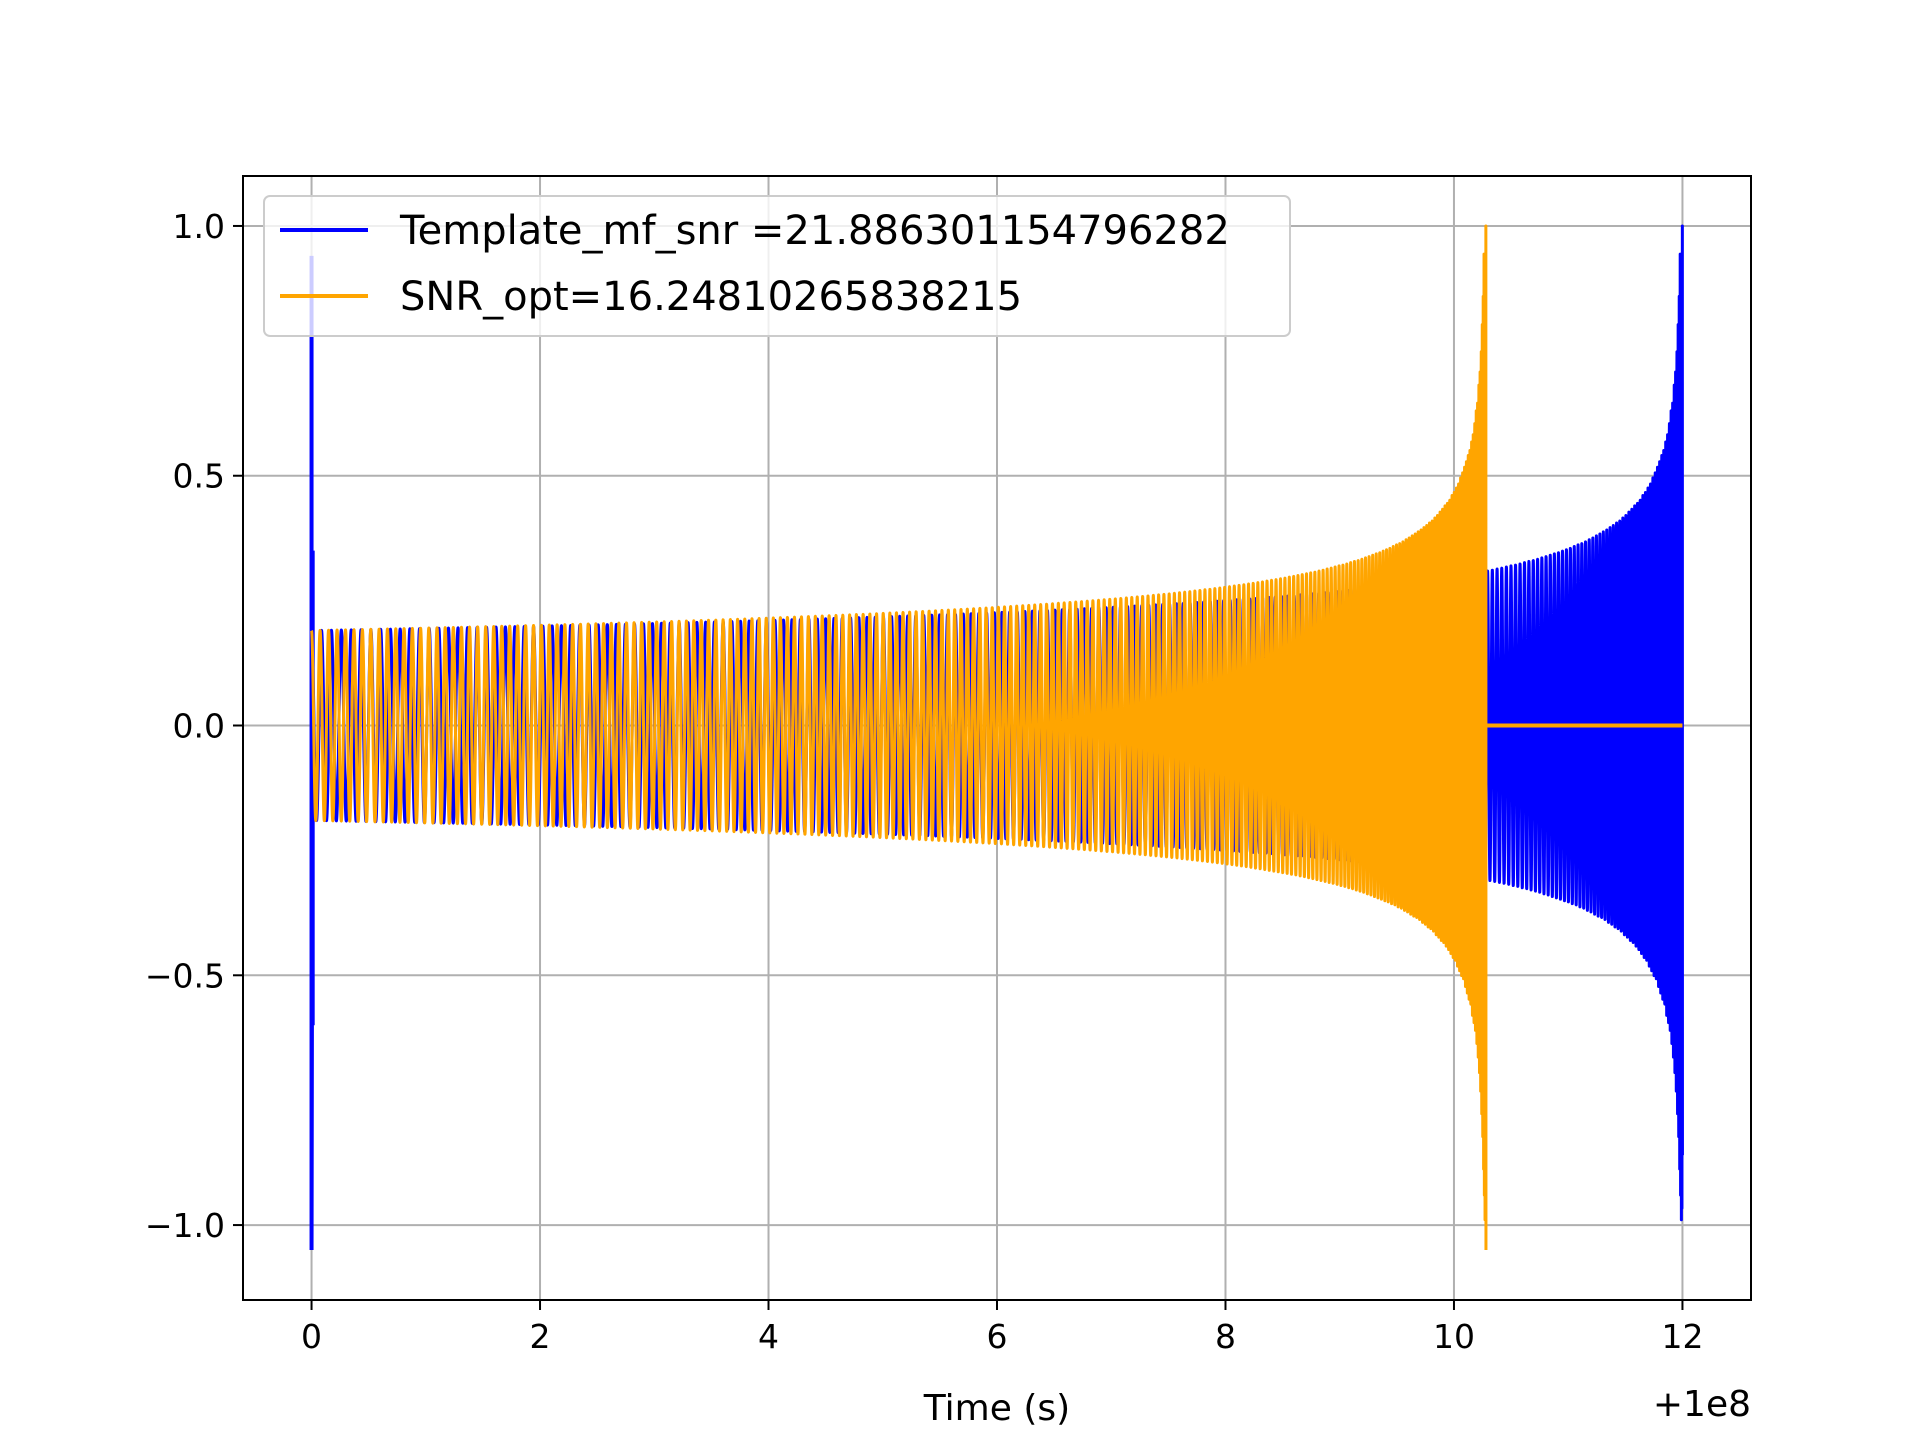 The image size is (1920, 1440). Describe the element at coordinates (199, 476) in the screenshot. I see `y-tick-label: 0.5` at that location.